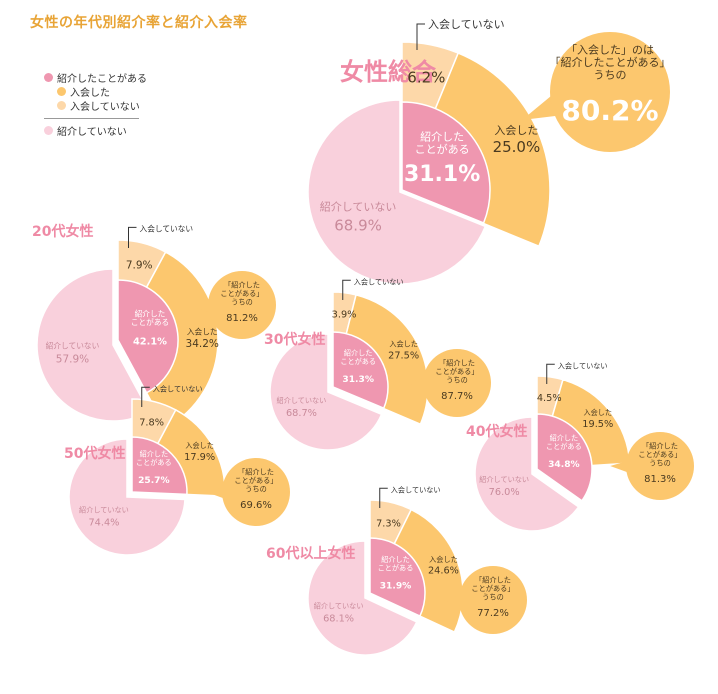 This screenshot has height=694, width=718. What do you see at coordinates (90, 93) in the screenshot?
I see `legend-label: 入会した` at bounding box center [90, 93].